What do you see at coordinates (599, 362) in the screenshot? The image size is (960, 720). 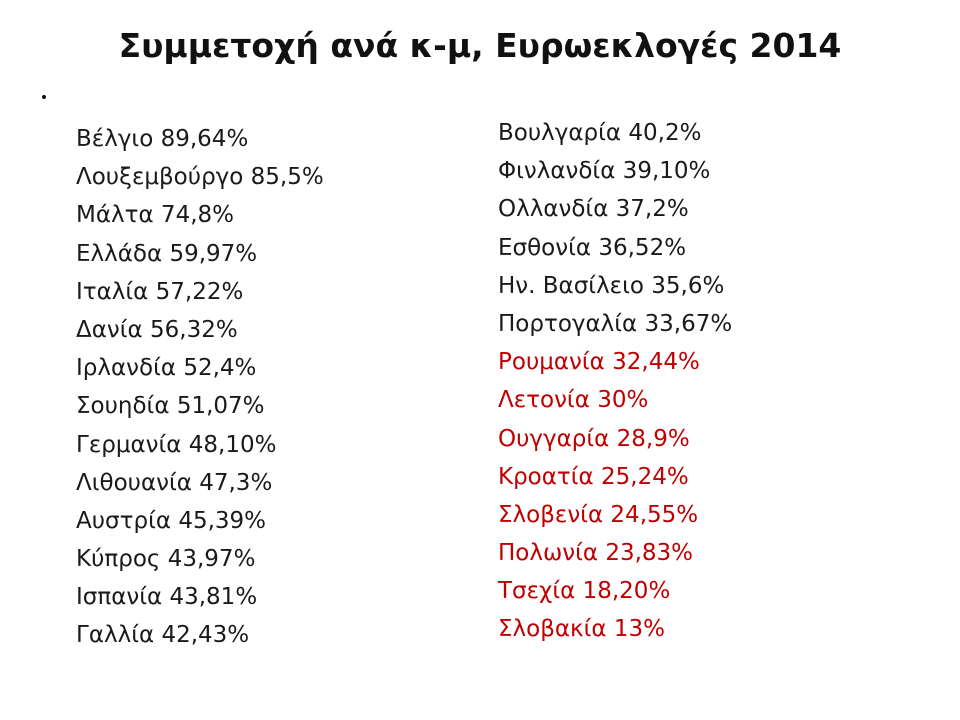 I see `list-item: Ρουμανία 32,44%` at bounding box center [599, 362].